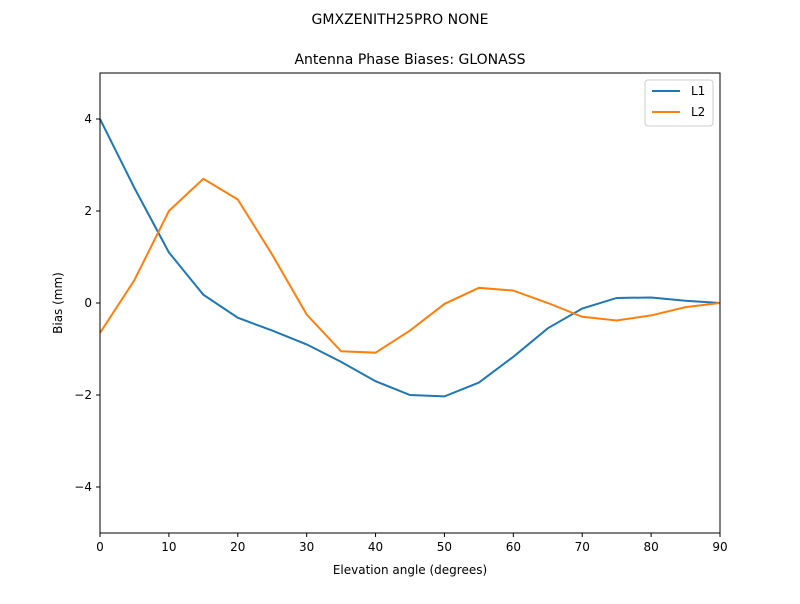 The width and height of the screenshot is (800, 604). Describe the element at coordinates (679, 103) in the screenshot. I see `legend: L1 L2` at that location.